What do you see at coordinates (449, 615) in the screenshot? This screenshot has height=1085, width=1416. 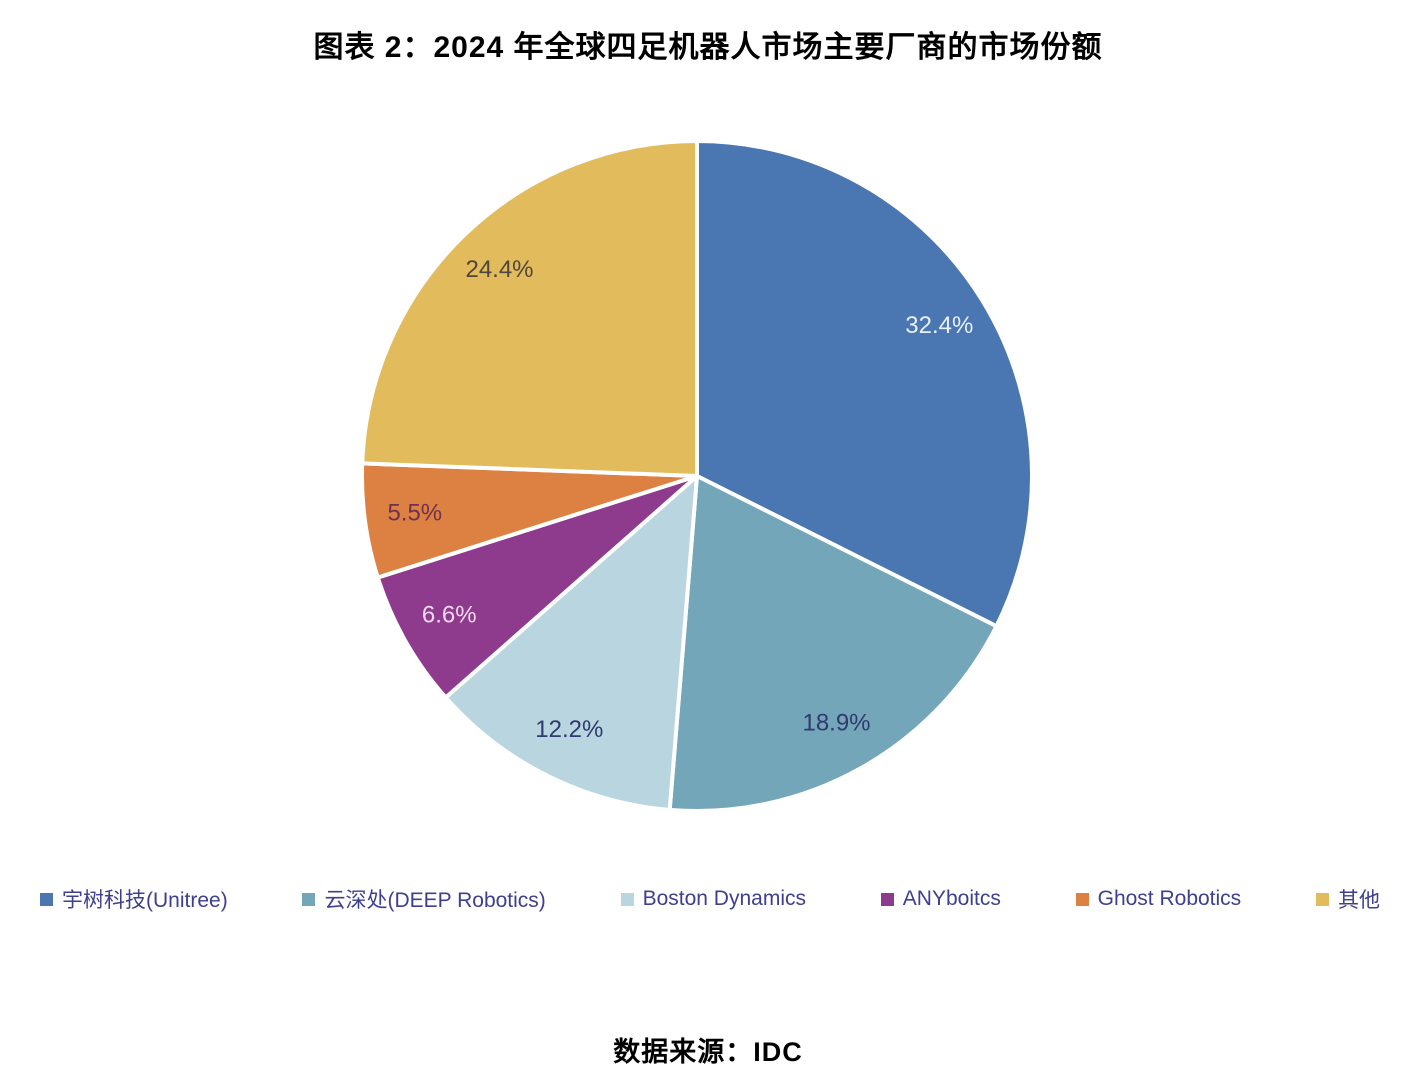 I see `slice-data-label-3: 6.6%` at bounding box center [449, 615].